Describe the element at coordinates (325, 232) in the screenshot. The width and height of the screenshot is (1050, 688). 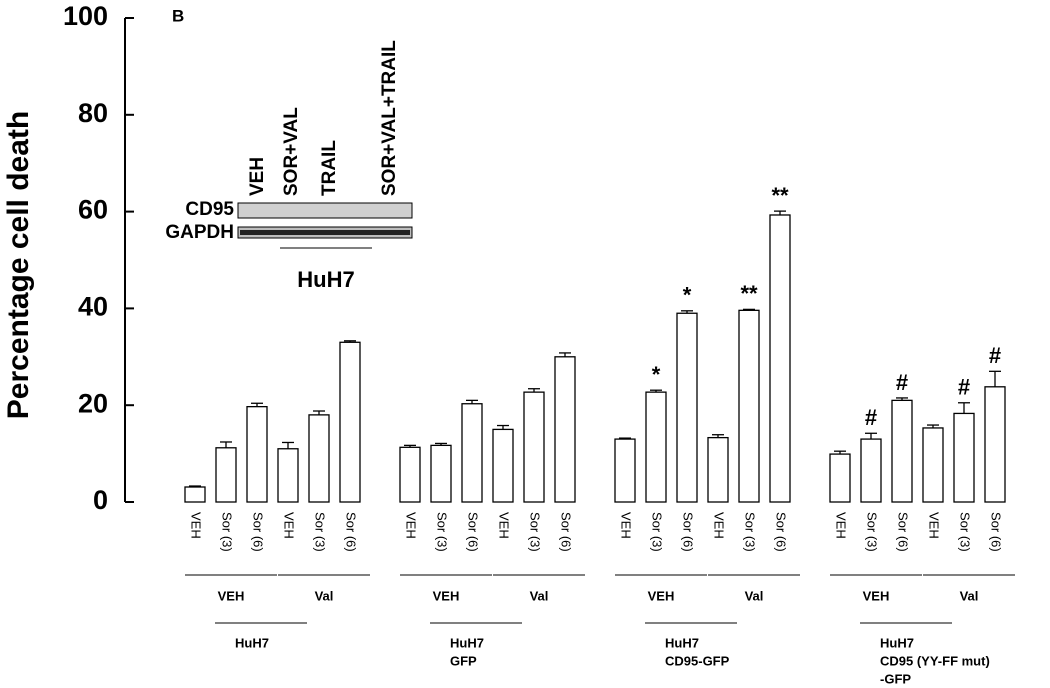
I see `blot-band` at that location.